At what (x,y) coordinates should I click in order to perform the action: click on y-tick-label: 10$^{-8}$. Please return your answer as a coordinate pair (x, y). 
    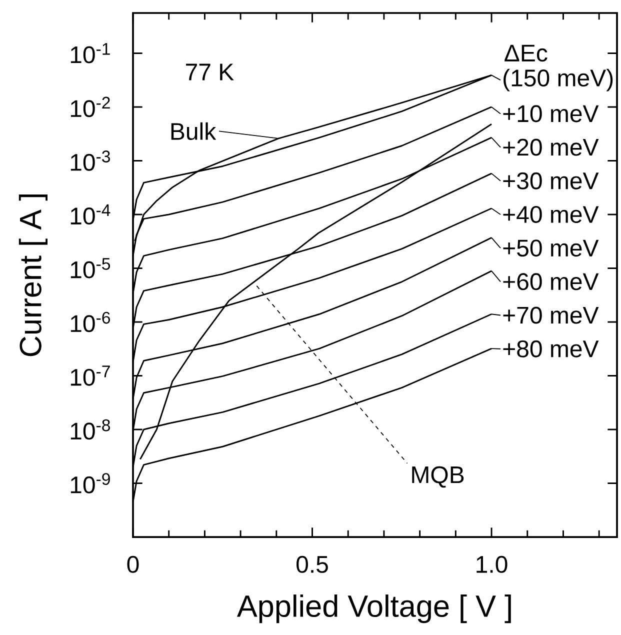
    Looking at the image, I should click on (90, 429).